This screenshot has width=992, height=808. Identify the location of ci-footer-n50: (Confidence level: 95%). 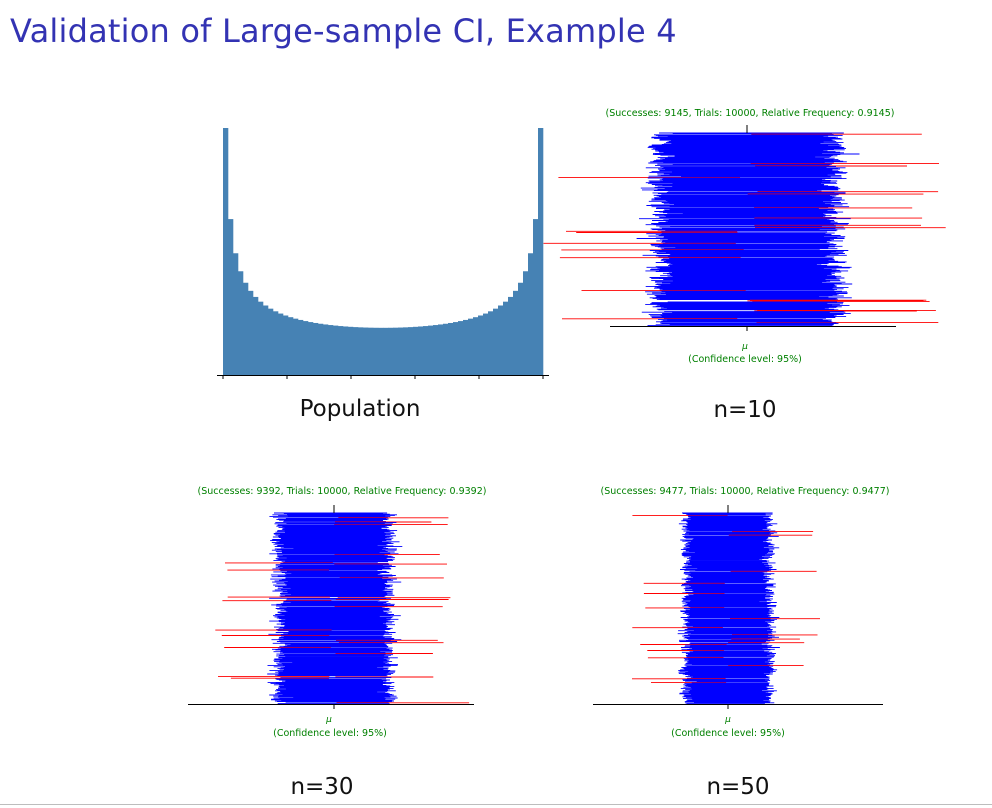
(728, 733).